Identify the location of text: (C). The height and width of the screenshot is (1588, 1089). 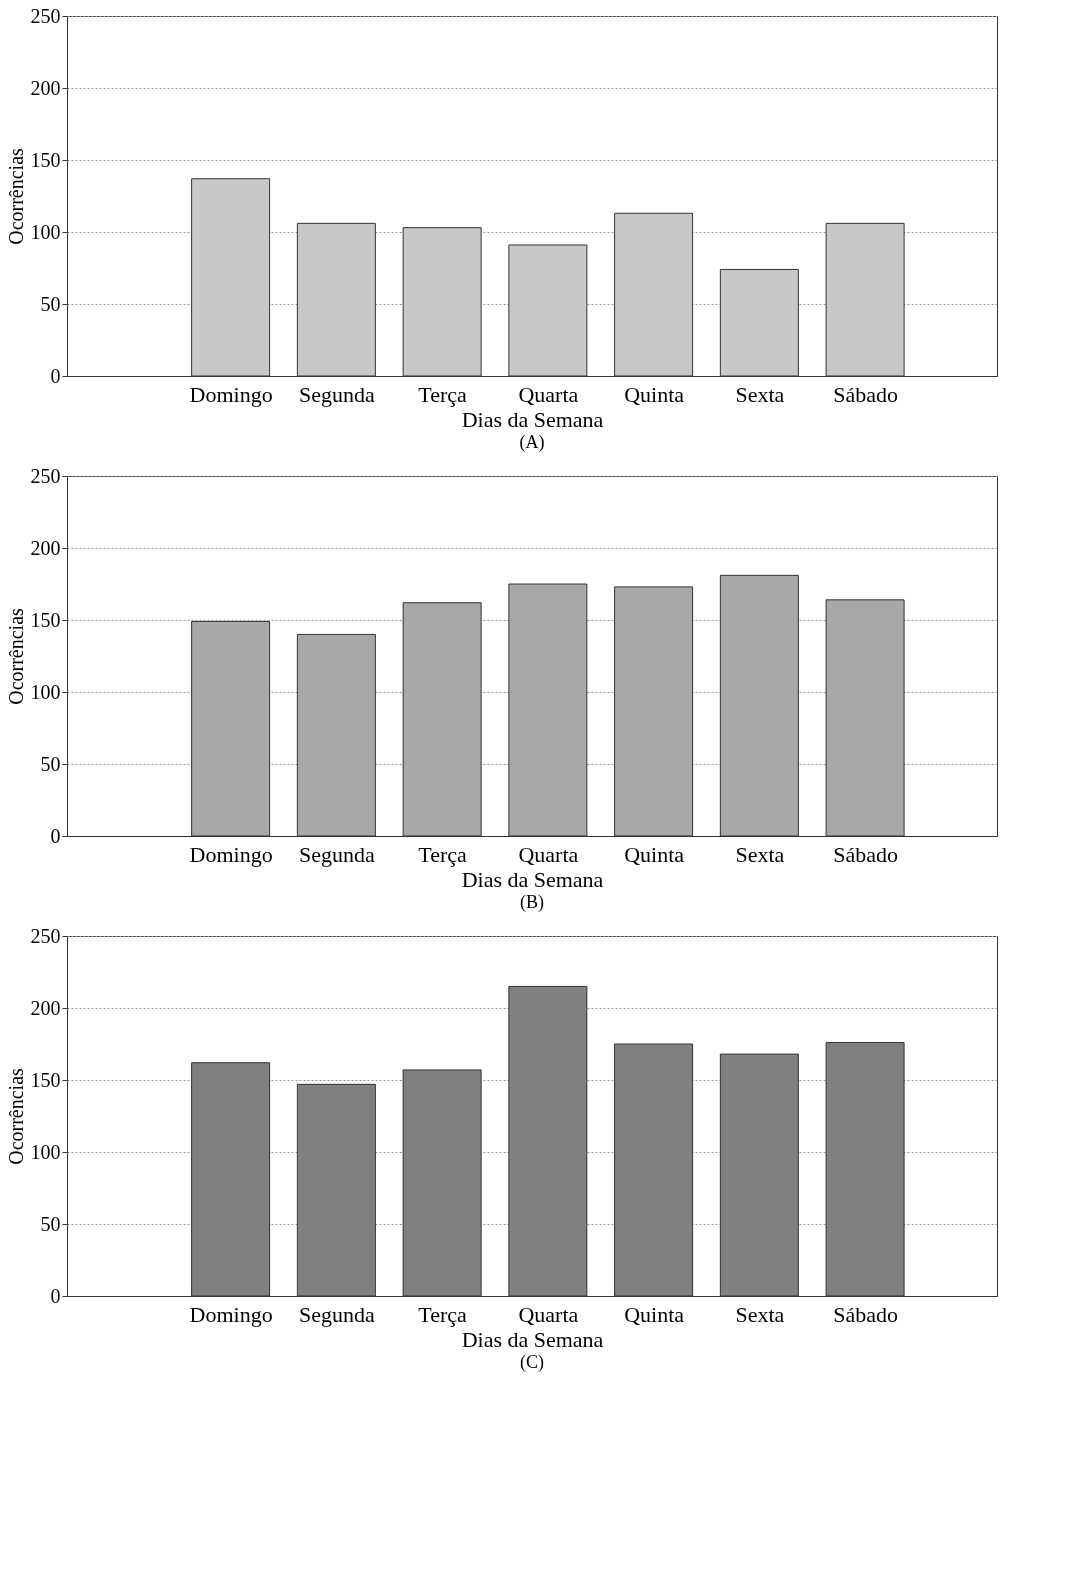
(532, 1362).